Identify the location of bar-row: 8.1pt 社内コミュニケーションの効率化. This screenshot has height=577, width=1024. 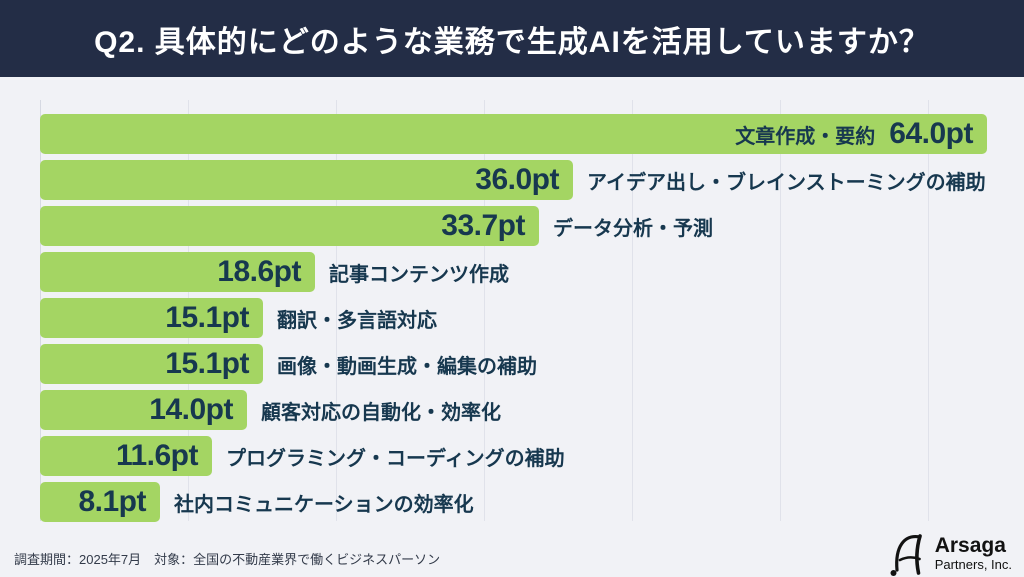
(532, 502).